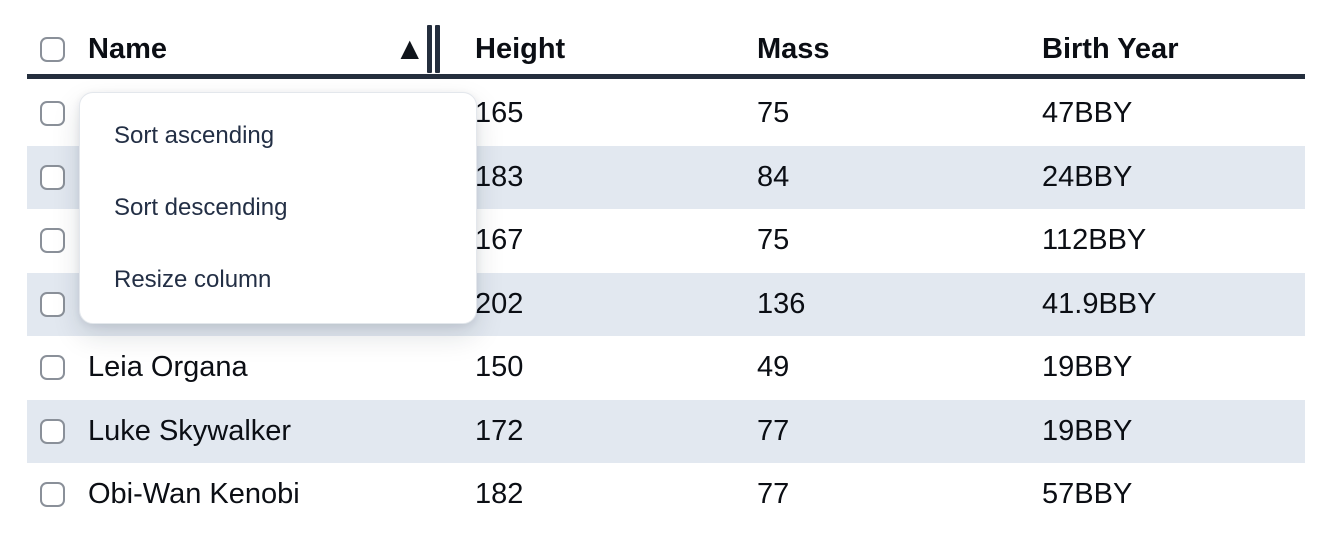 This screenshot has height=536, width=1330. I want to click on cell-mass: 84, so click(773, 176).